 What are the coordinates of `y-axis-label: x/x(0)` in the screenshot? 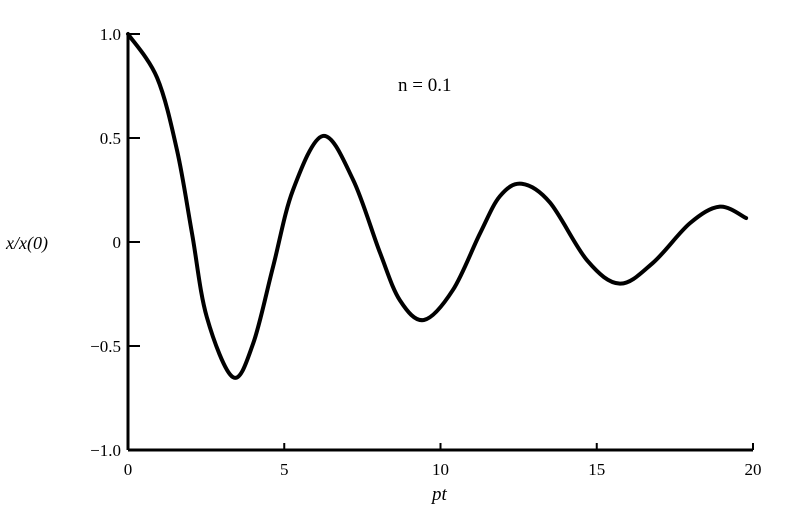 It's located at (26, 243).